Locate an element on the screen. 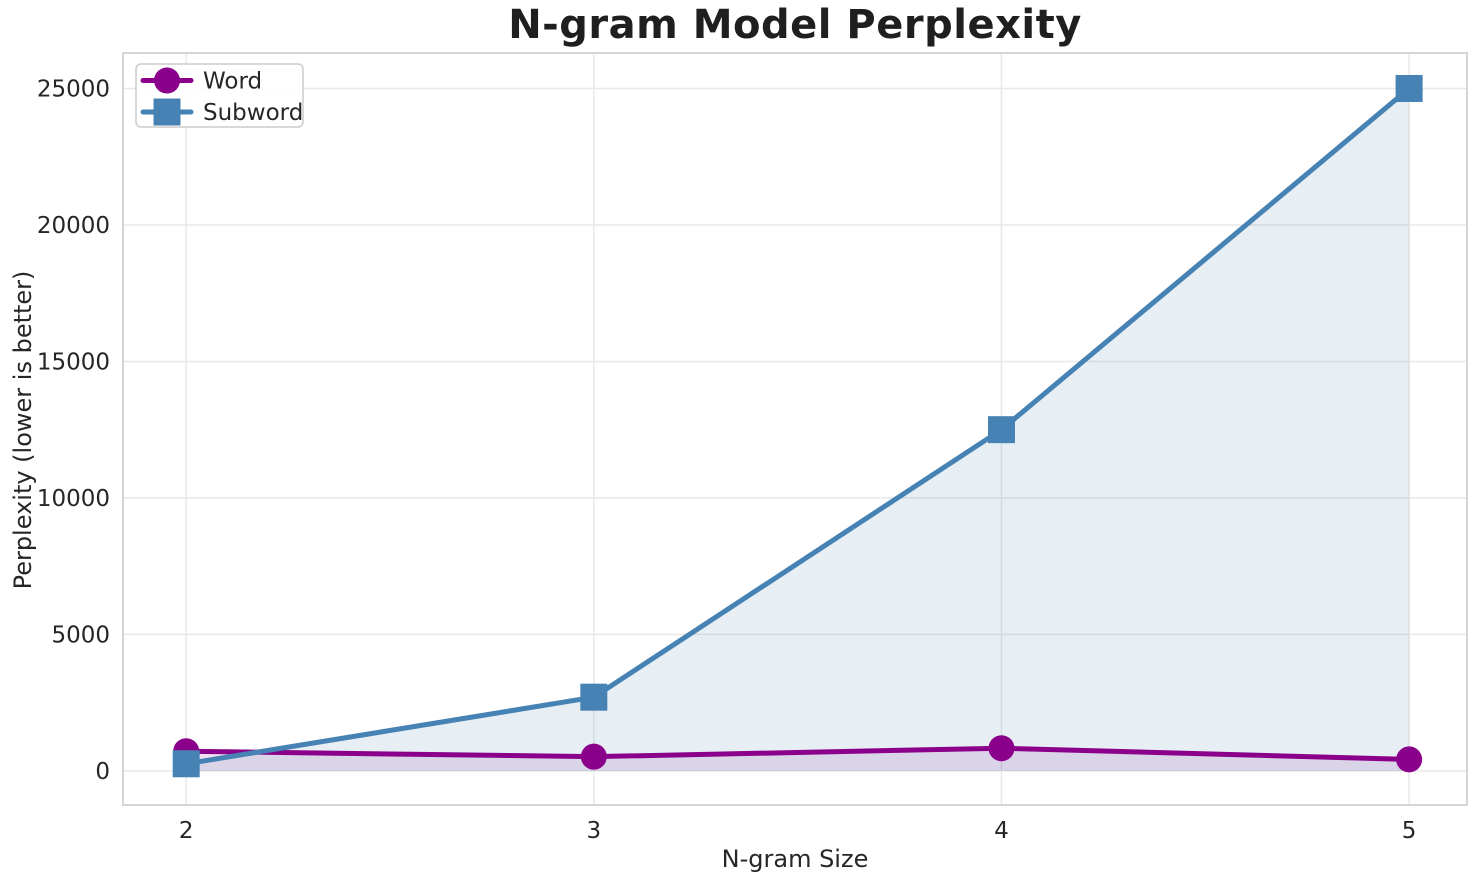  svg-text: 10000 is located at coordinates (73, 499).